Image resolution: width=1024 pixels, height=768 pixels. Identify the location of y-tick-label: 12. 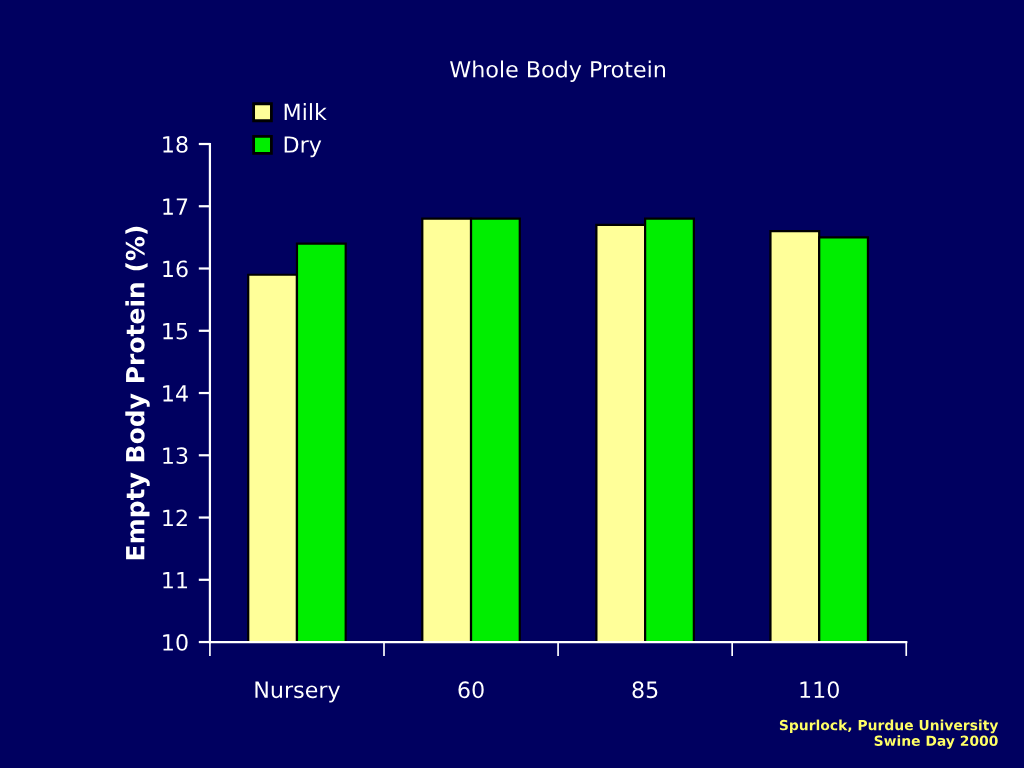
(175, 517).